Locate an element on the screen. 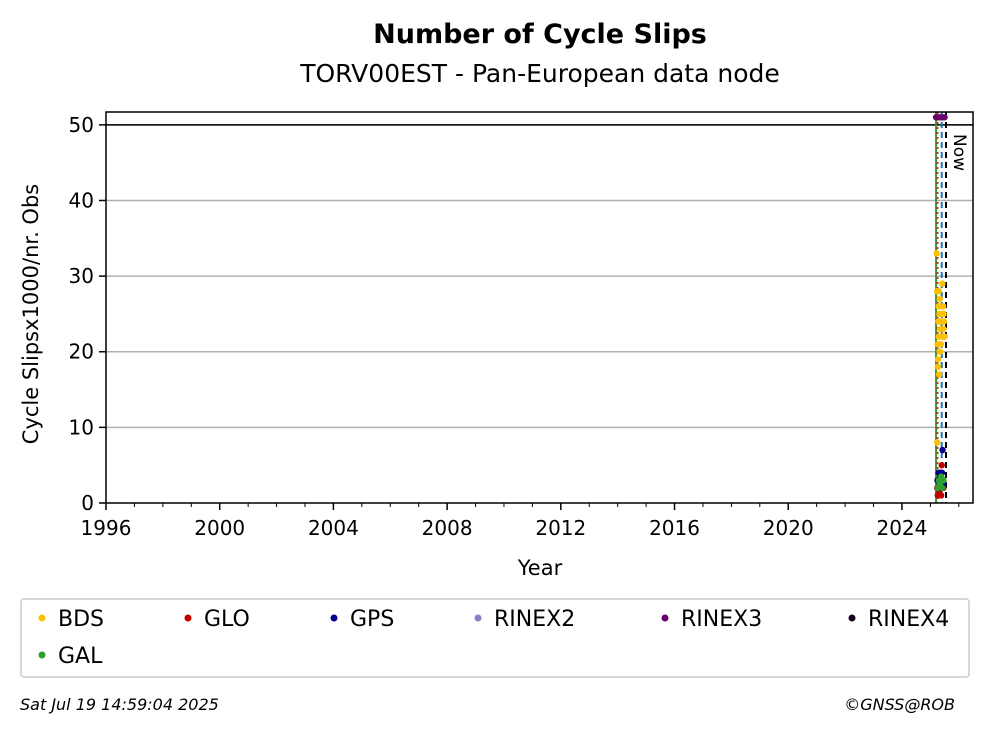  legend-marker-rinex4 is located at coordinates (852, 618).